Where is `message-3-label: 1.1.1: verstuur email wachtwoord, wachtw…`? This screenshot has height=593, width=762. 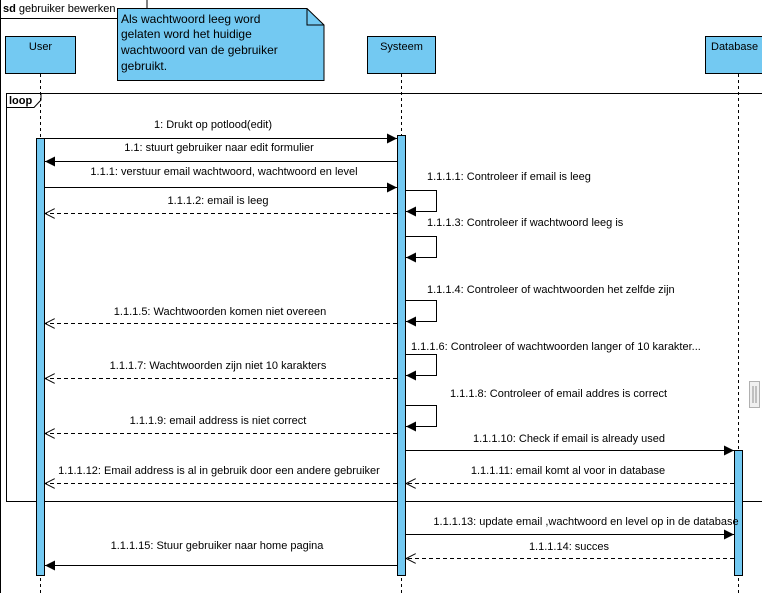
message-3-label: 1.1.1: verstuur email wachtwoord, wachtw… is located at coordinates (223, 172).